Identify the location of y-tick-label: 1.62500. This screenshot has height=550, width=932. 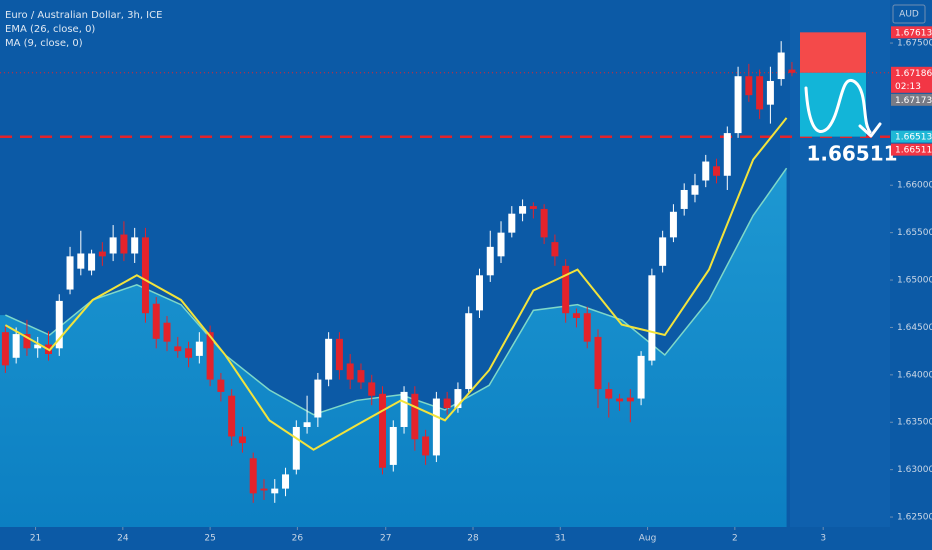
(914, 518).